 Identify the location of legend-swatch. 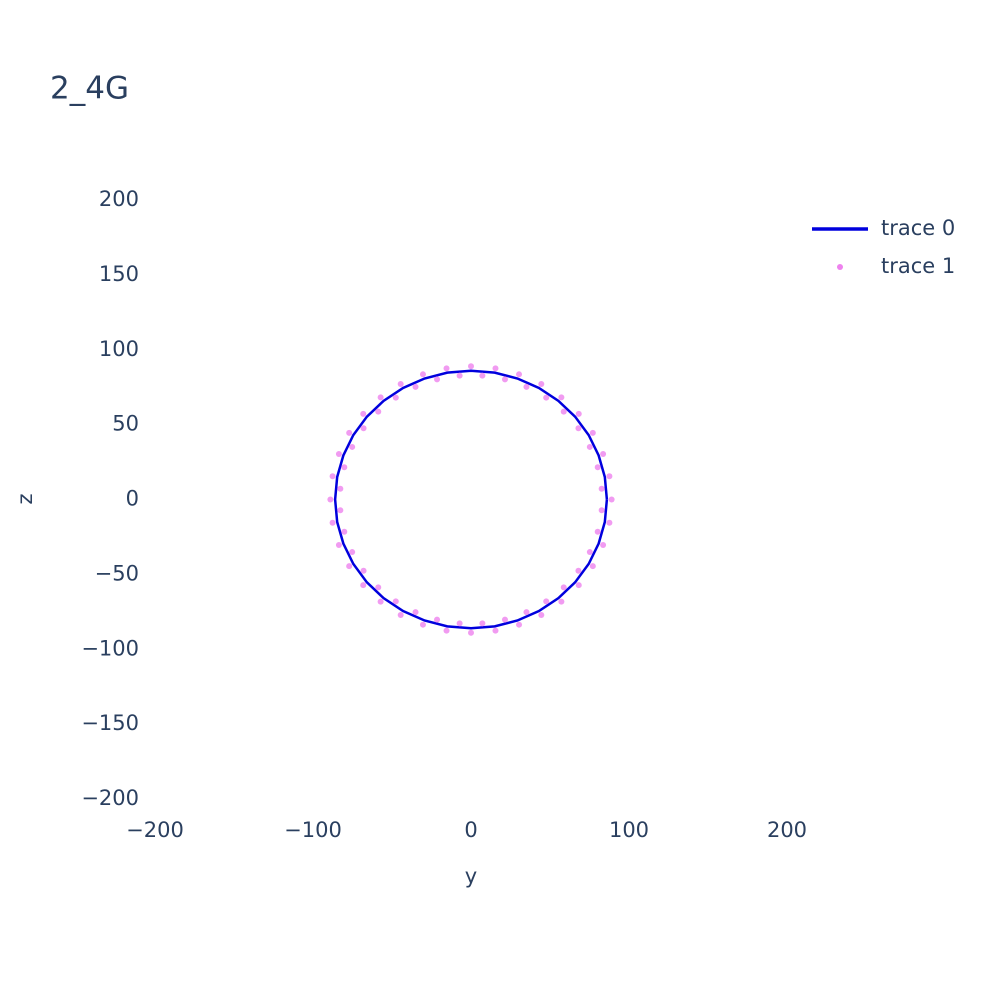
(840, 267).